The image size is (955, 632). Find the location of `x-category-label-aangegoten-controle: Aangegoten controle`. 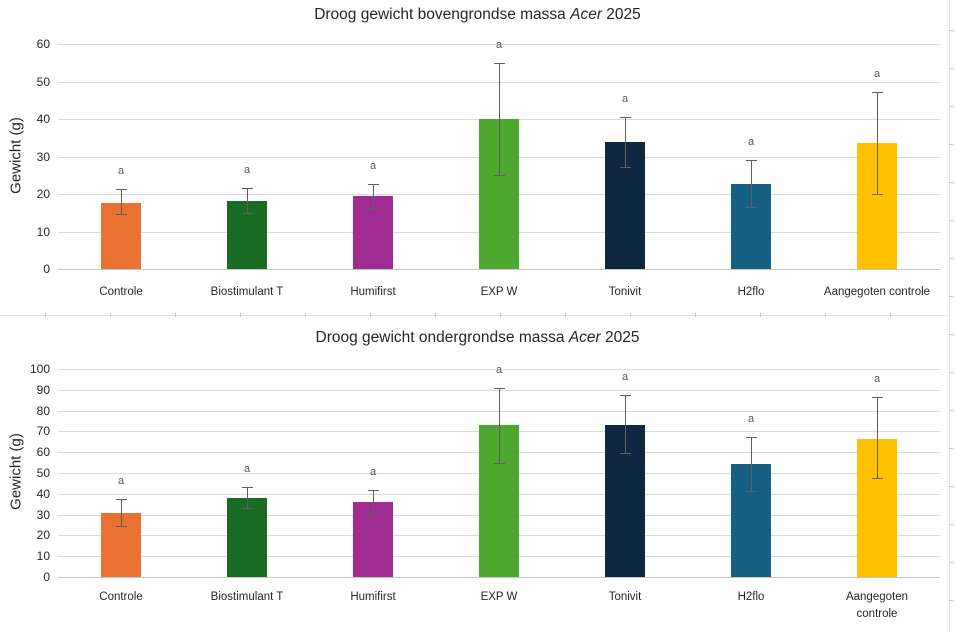

x-category-label-aangegoten-controle: Aangegoten controle is located at coordinates (877, 606).